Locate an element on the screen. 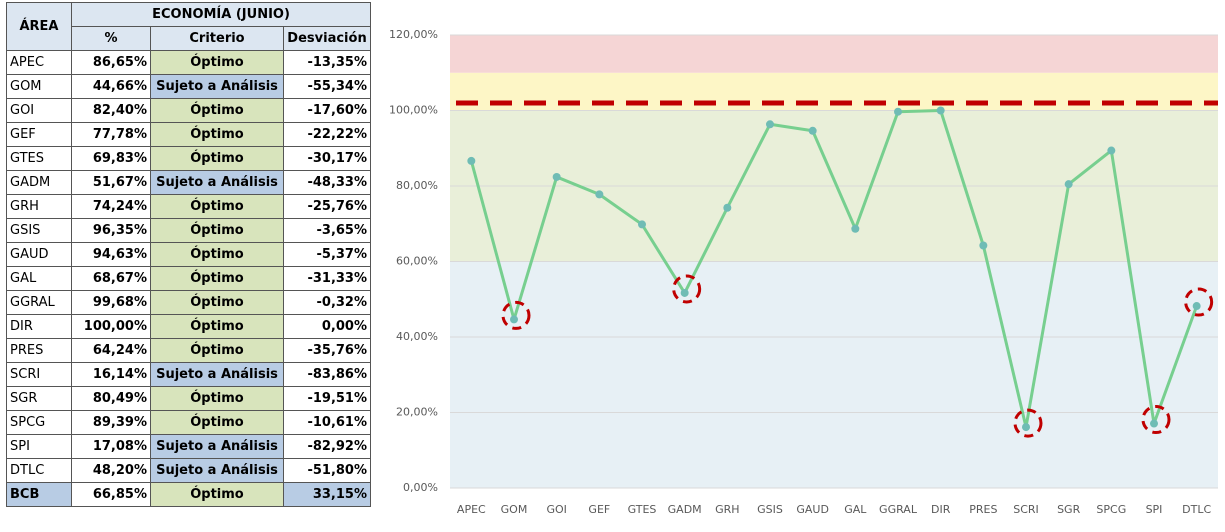 The height and width of the screenshot is (532, 1225). percent-cell: 64,24% is located at coordinates (111, 350).